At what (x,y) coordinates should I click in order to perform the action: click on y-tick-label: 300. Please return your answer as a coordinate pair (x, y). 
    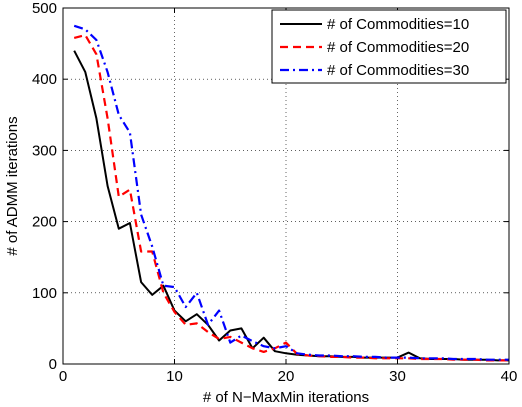
    Looking at the image, I should click on (44, 150).